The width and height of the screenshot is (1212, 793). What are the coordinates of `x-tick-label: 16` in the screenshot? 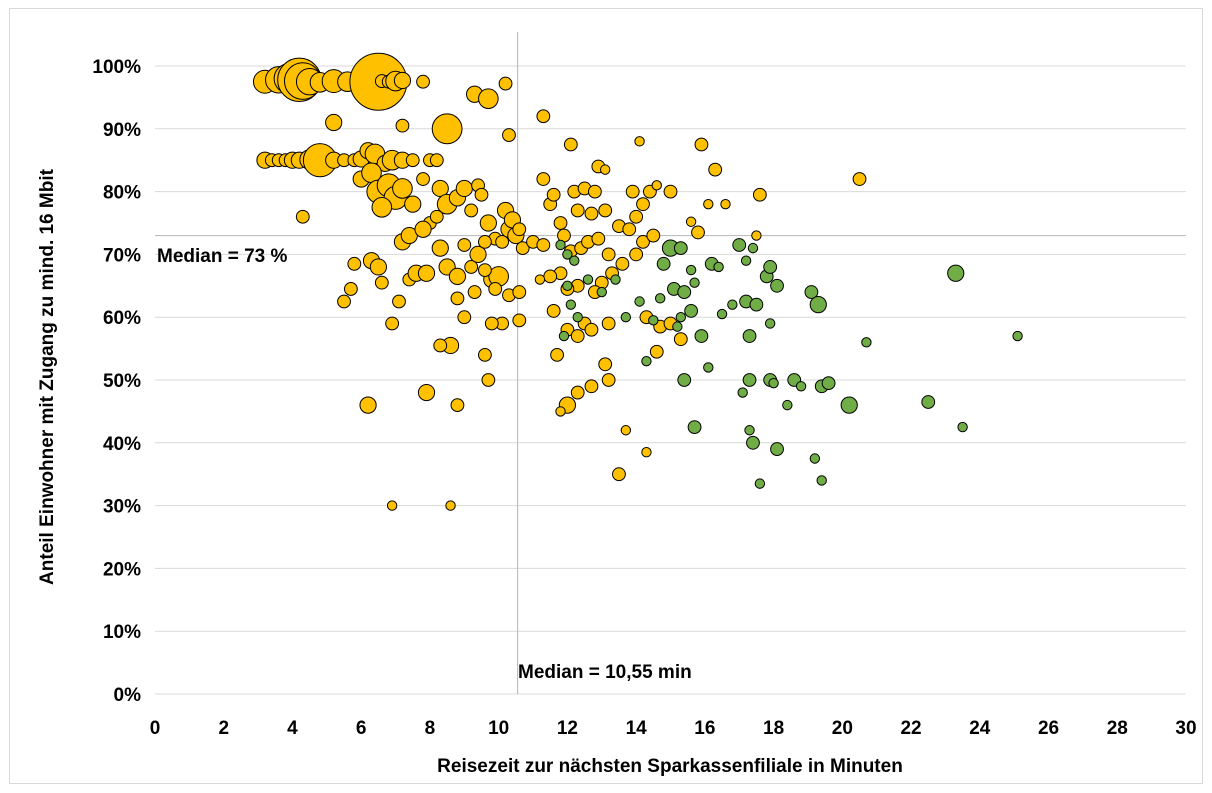 It's located at (704, 728).